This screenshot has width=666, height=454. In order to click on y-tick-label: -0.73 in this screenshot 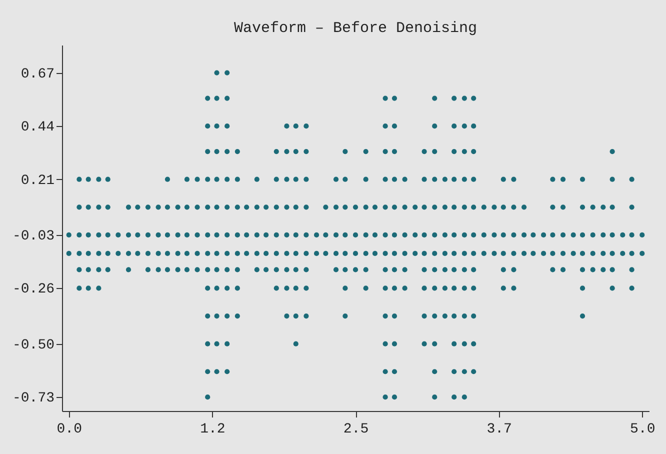, I will do `click(33, 398)`.